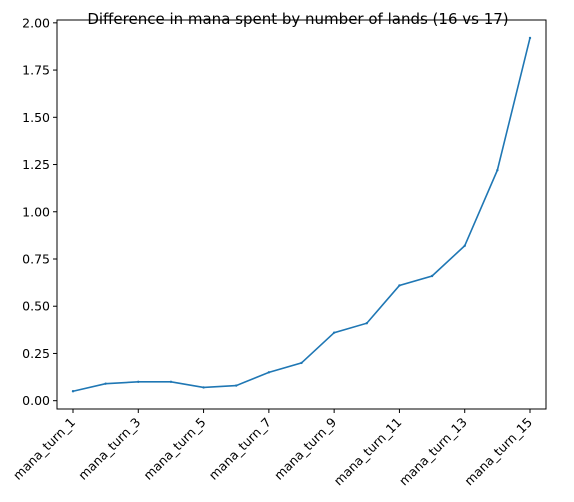 The width and height of the screenshot is (574, 502). What do you see at coordinates (109, 449) in the screenshot?
I see `x-tick-label: mana_turn_3` at bounding box center [109, 449].